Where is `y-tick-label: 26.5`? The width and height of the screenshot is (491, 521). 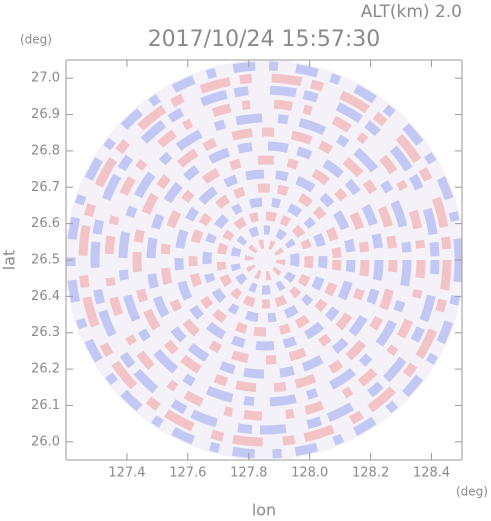
y-tick-label: 26.5 is located at coordinates (45, 260).